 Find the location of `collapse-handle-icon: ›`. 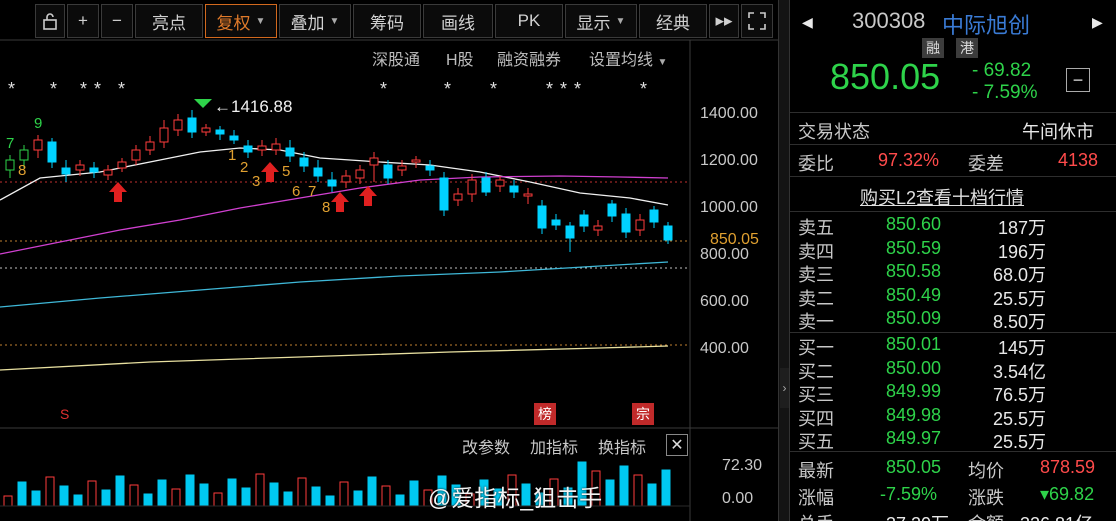

collapse-handle-icon: › is located at coordinates (784, 388).